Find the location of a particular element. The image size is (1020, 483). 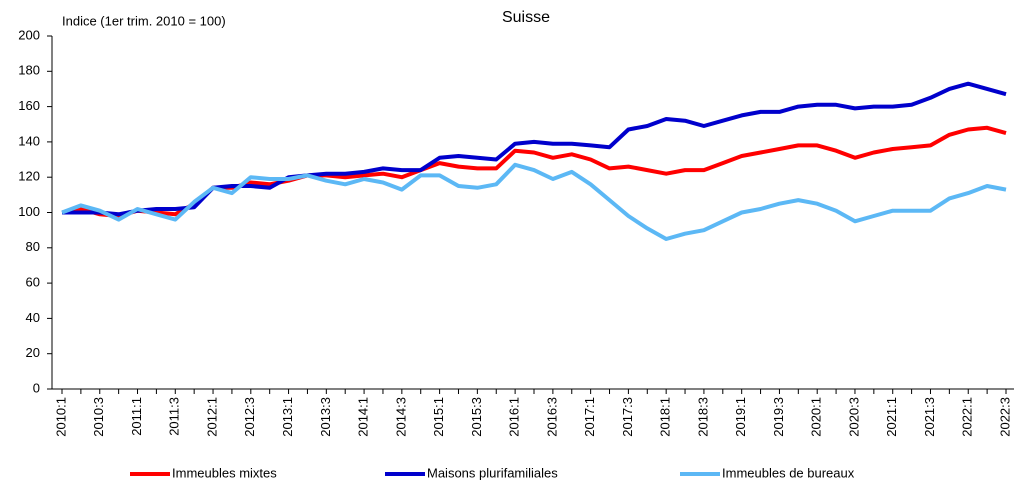

y-tick-label: 20 is located at coordinates (33, 352).